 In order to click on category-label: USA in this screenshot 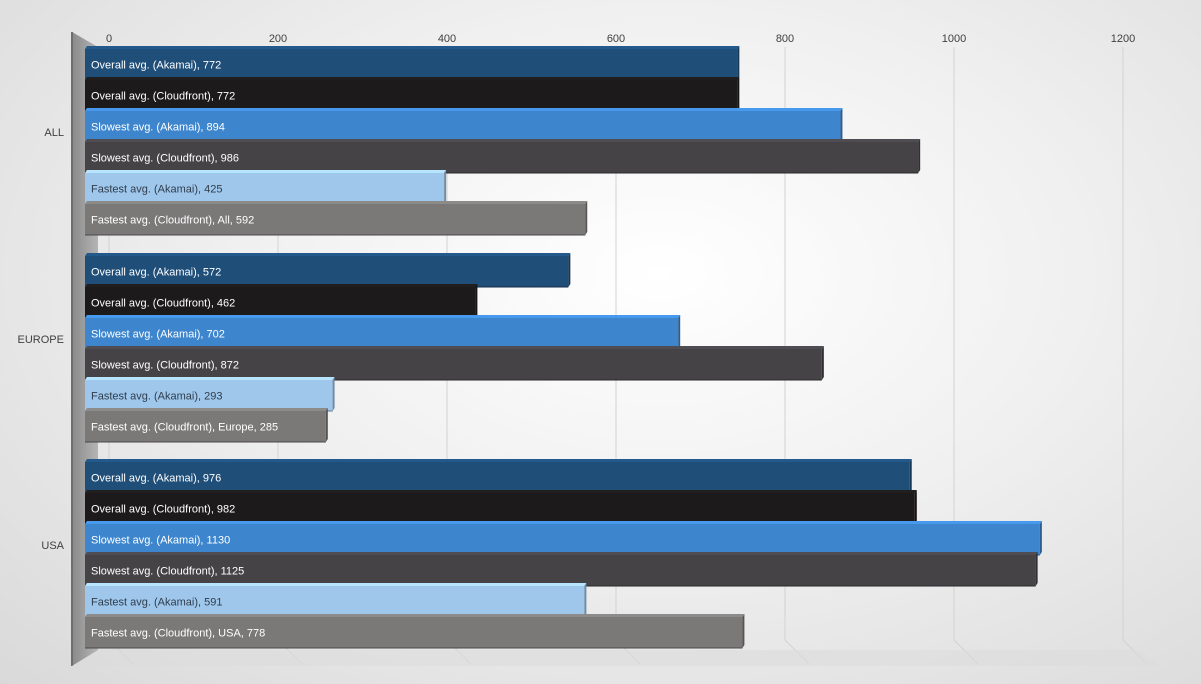, I will do `click(52, 546)`.